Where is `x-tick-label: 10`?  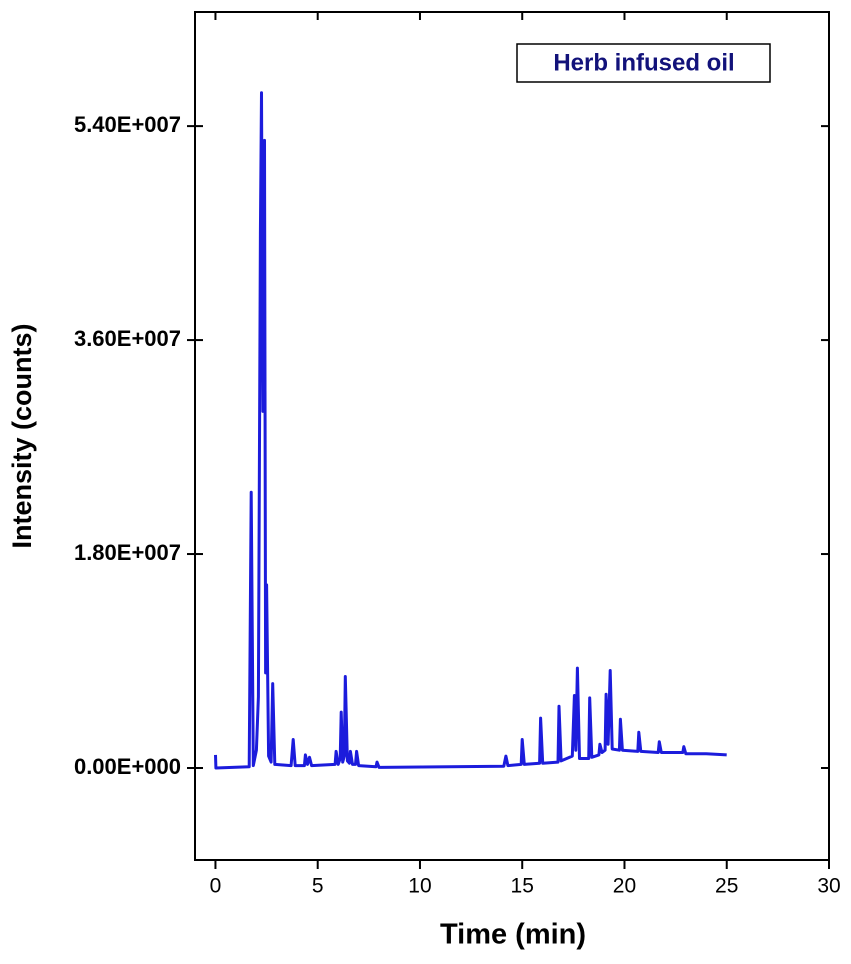
x-tick-label: 10 is located at coordinates (419, 886).